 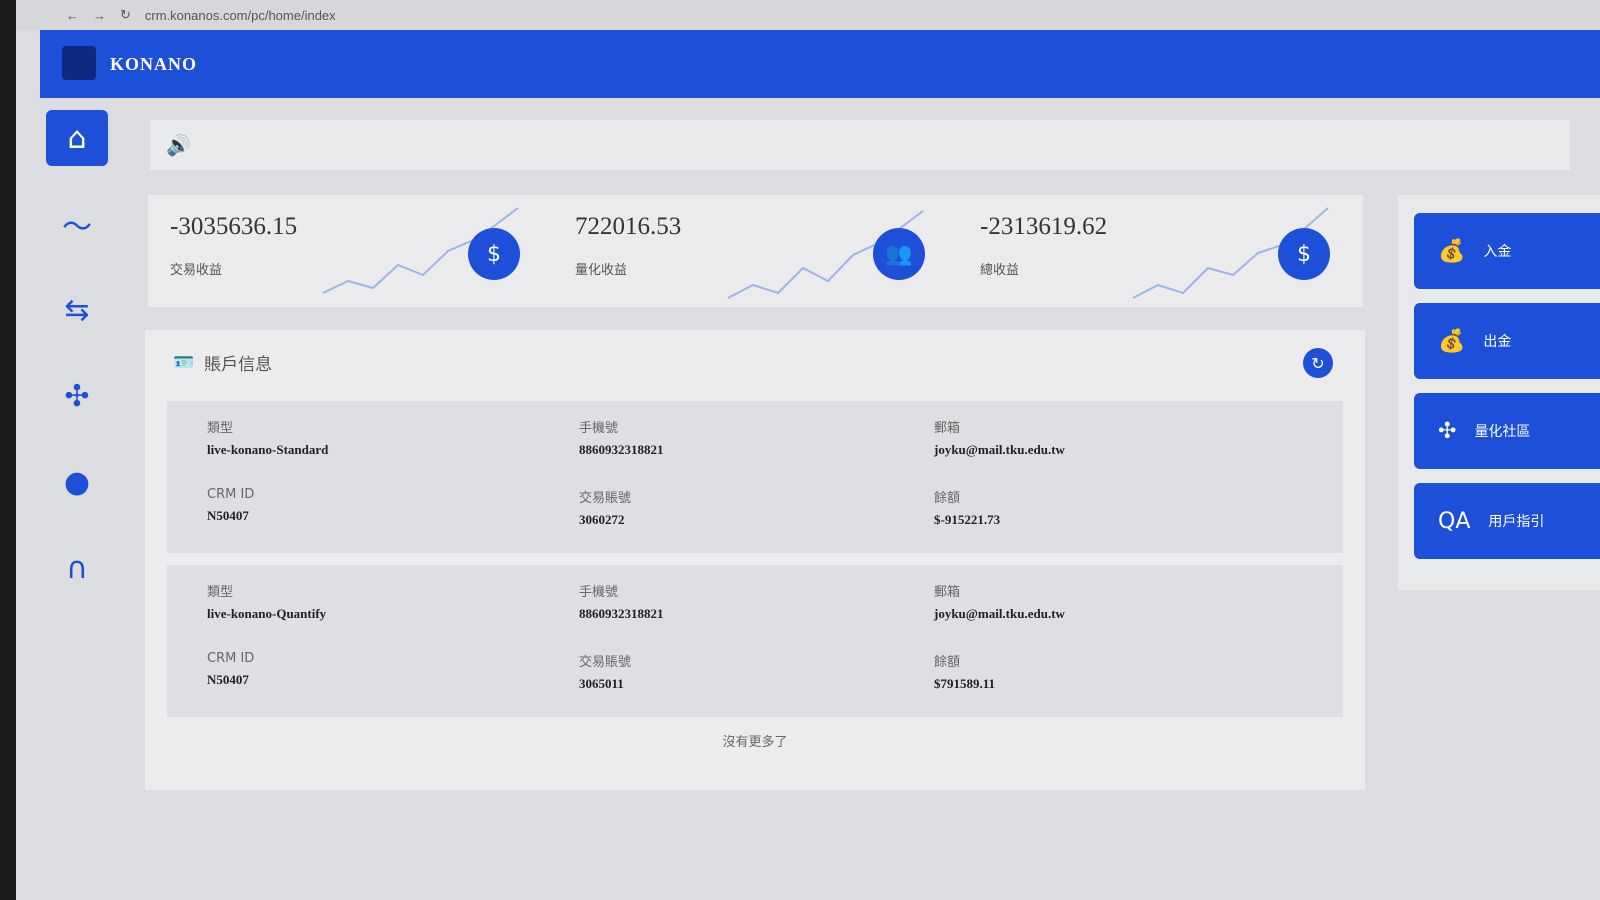 I want to click on balance: $-915221.73, so click(x=967, y=519).